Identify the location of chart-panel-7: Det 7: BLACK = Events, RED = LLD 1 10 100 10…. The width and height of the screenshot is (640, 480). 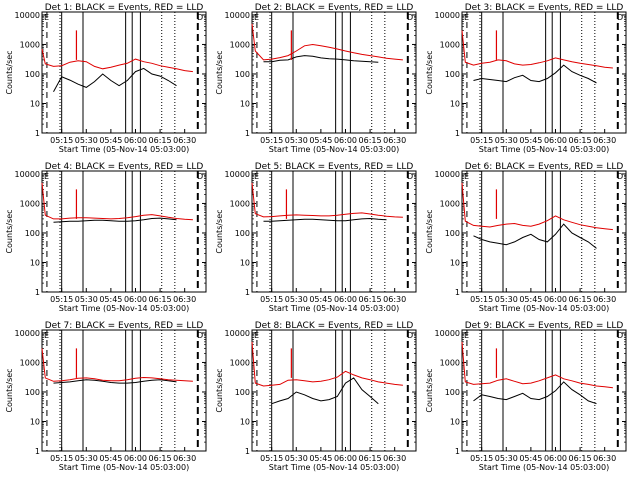
(106, 396).